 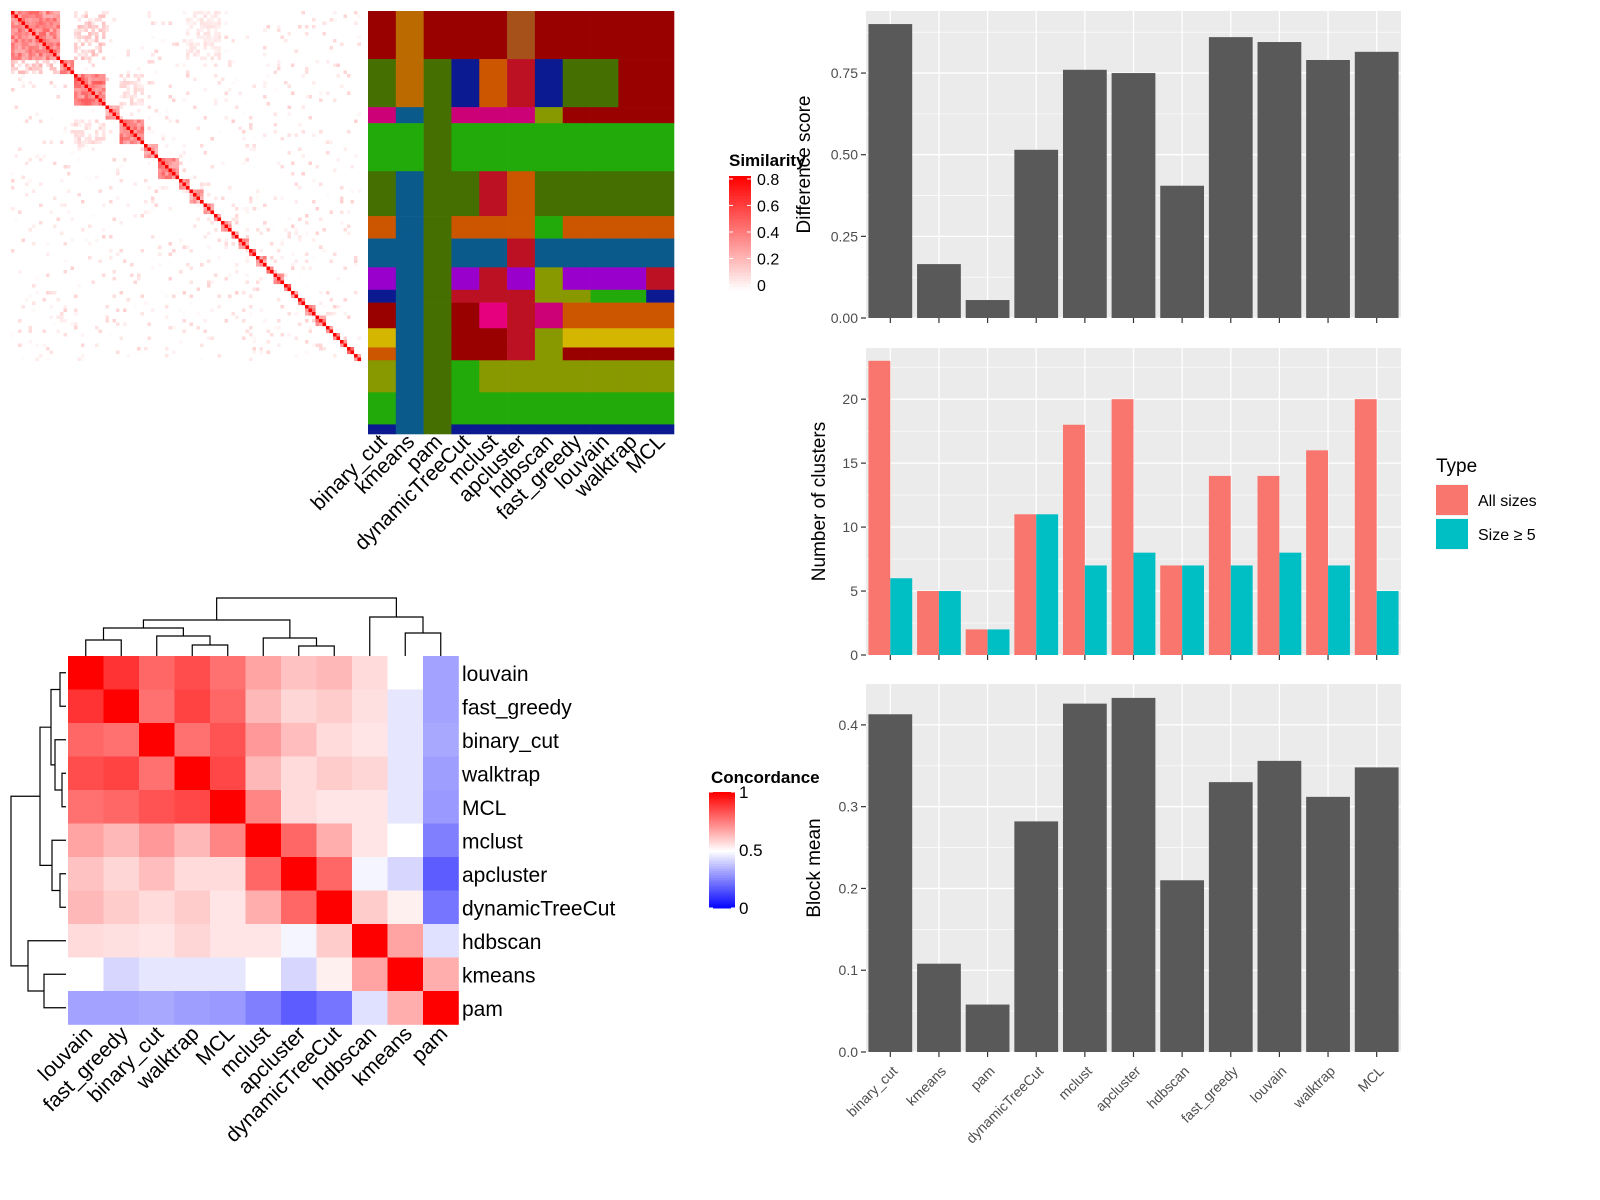 I want to click on bar, so click(x=998, y=642).